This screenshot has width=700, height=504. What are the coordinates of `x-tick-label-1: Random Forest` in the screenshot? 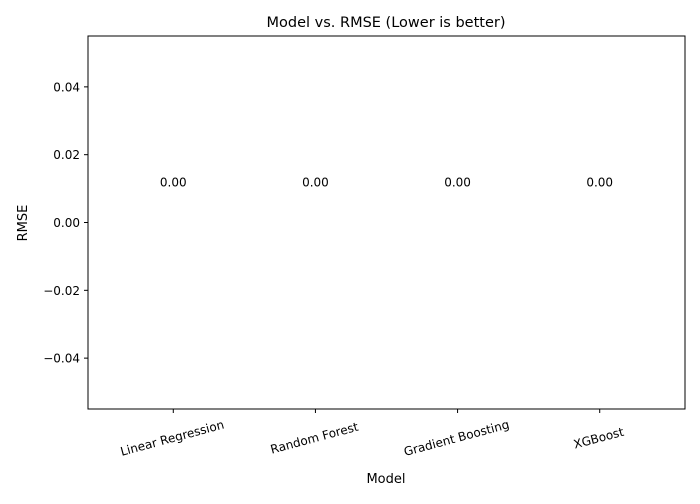 It's located at (314, 438).